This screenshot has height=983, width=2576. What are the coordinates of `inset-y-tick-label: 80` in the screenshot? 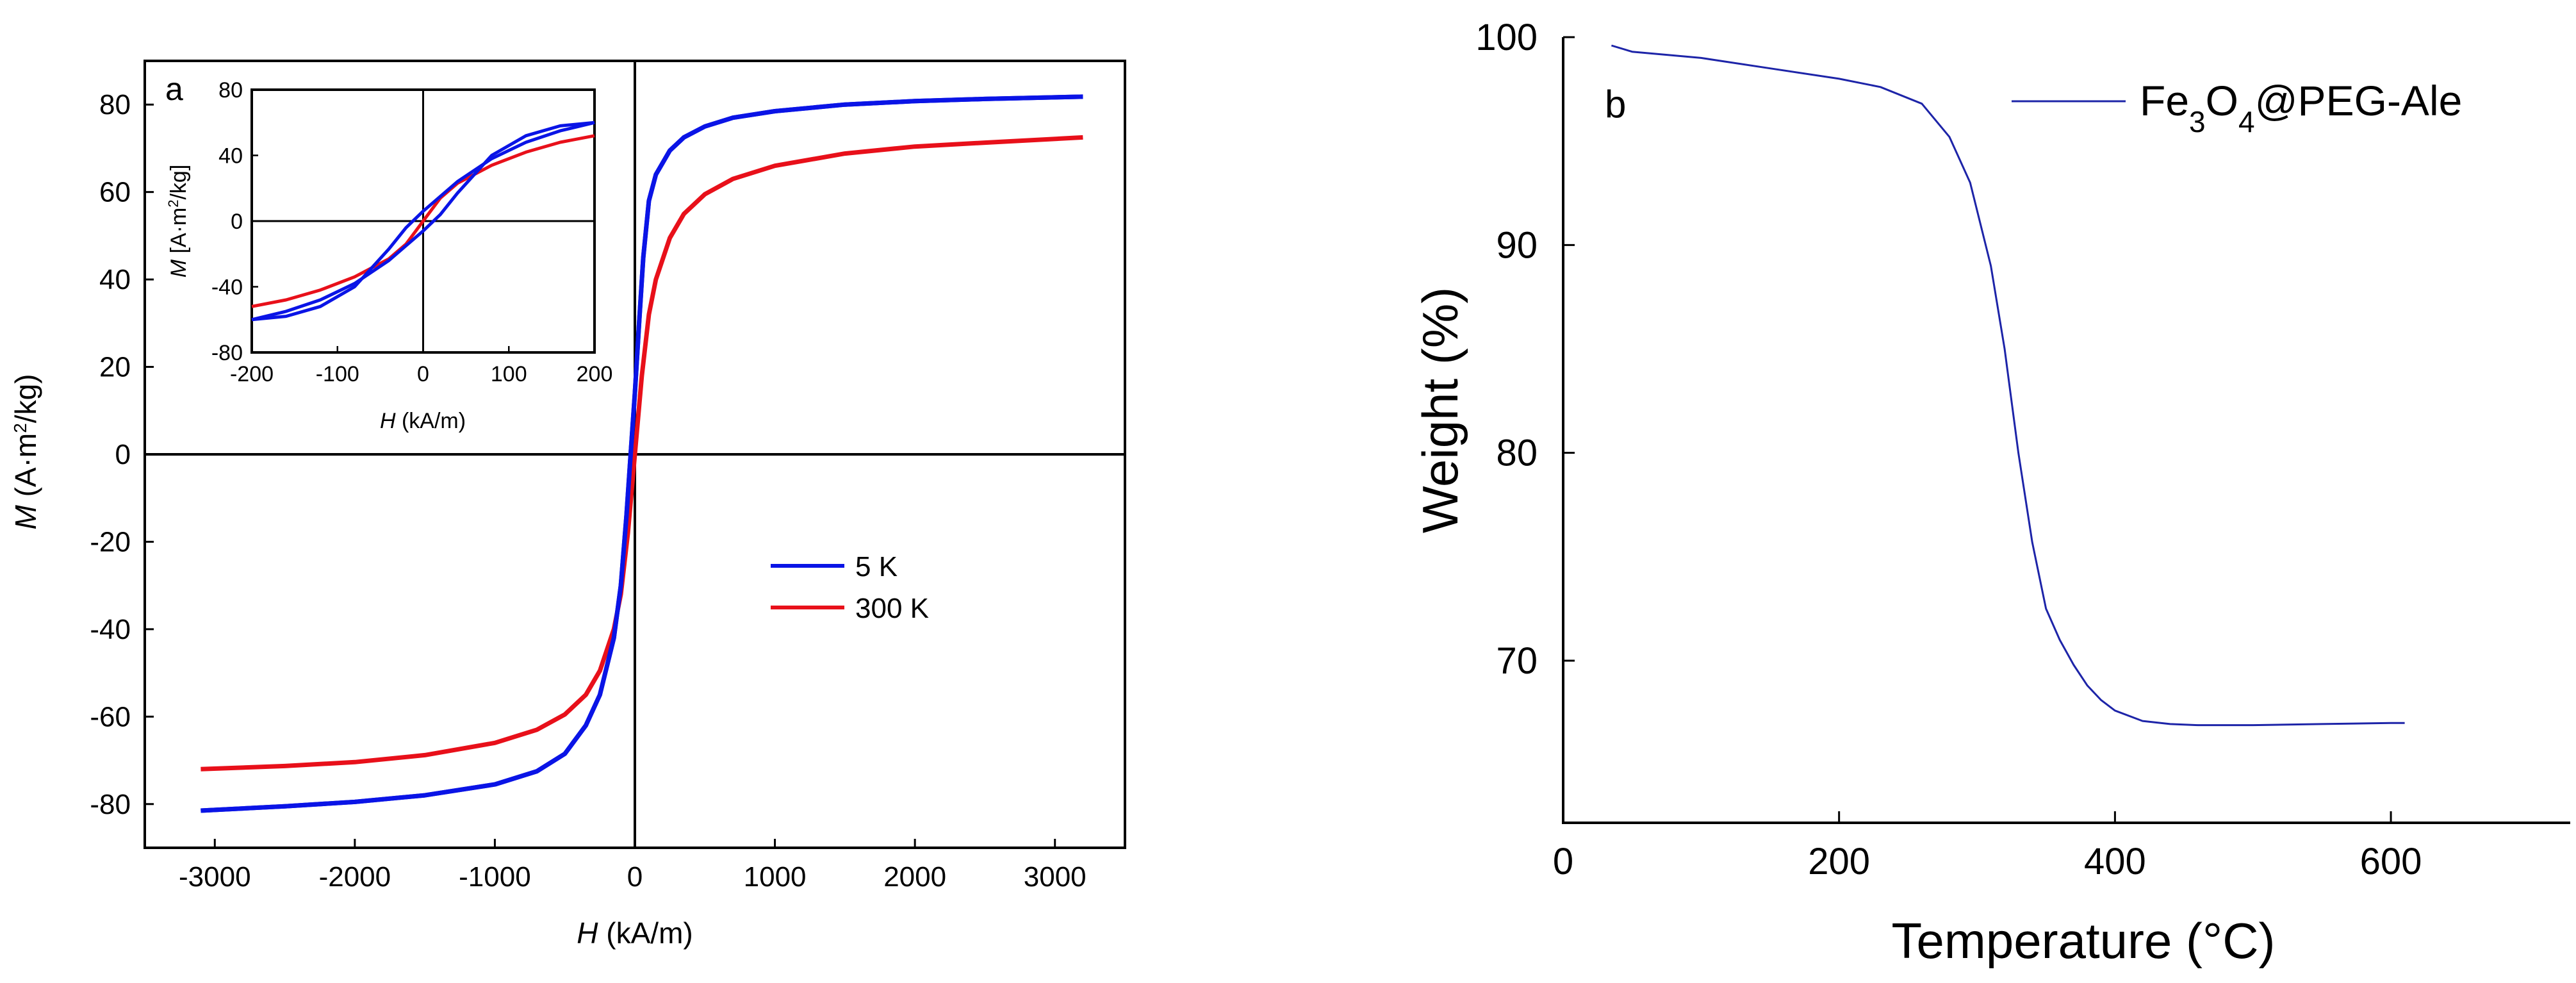 It's located at (230, 90).